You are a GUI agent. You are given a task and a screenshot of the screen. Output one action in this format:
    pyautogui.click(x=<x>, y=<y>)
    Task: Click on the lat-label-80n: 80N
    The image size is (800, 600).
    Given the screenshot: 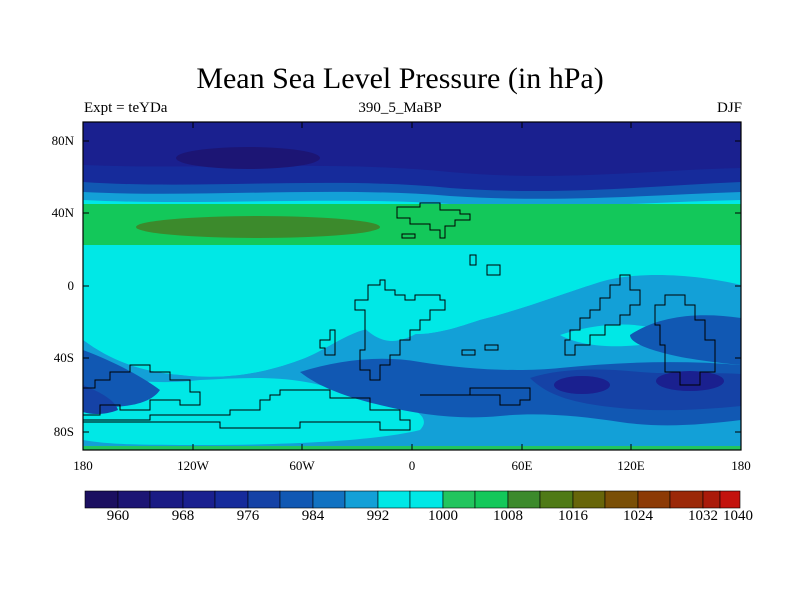 What is the action you would take?
    pyautogui.click(x=62, y=140)
    